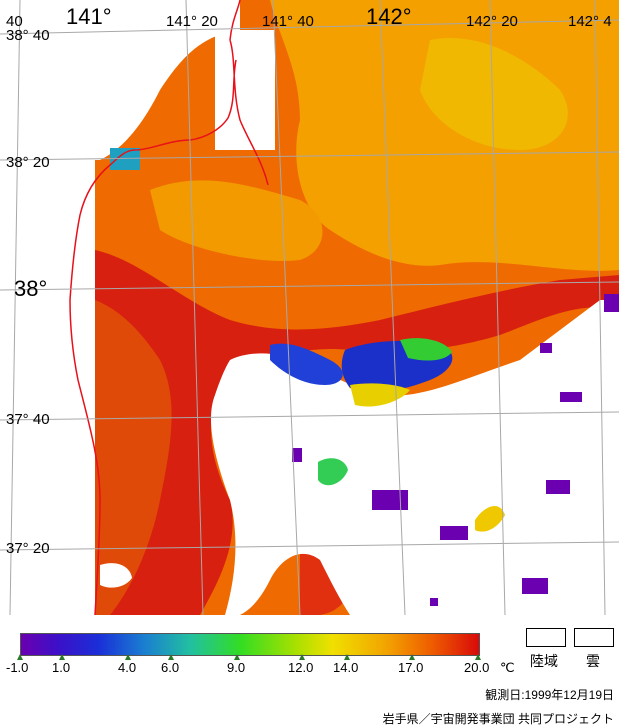  What do you see at coordinates (380, 395) in the screenshot?
I see `cool-yellow-patch` at bounding box center [380, 395].